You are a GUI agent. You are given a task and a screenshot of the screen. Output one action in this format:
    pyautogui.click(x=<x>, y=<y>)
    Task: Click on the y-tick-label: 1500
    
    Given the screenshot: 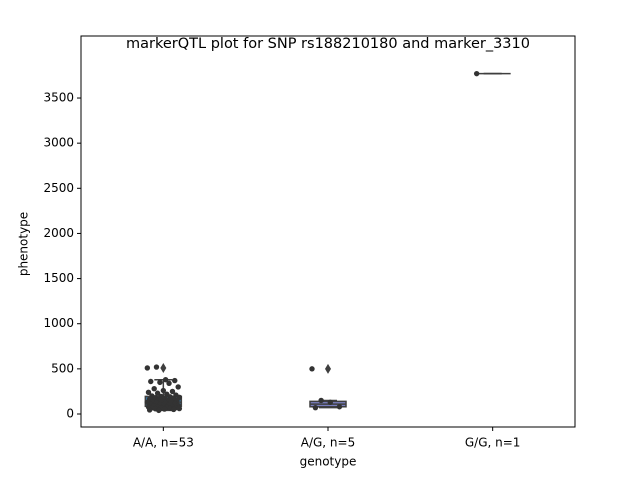 What is the action you would take?
    pyautogui.click(x=58, y=278)
    